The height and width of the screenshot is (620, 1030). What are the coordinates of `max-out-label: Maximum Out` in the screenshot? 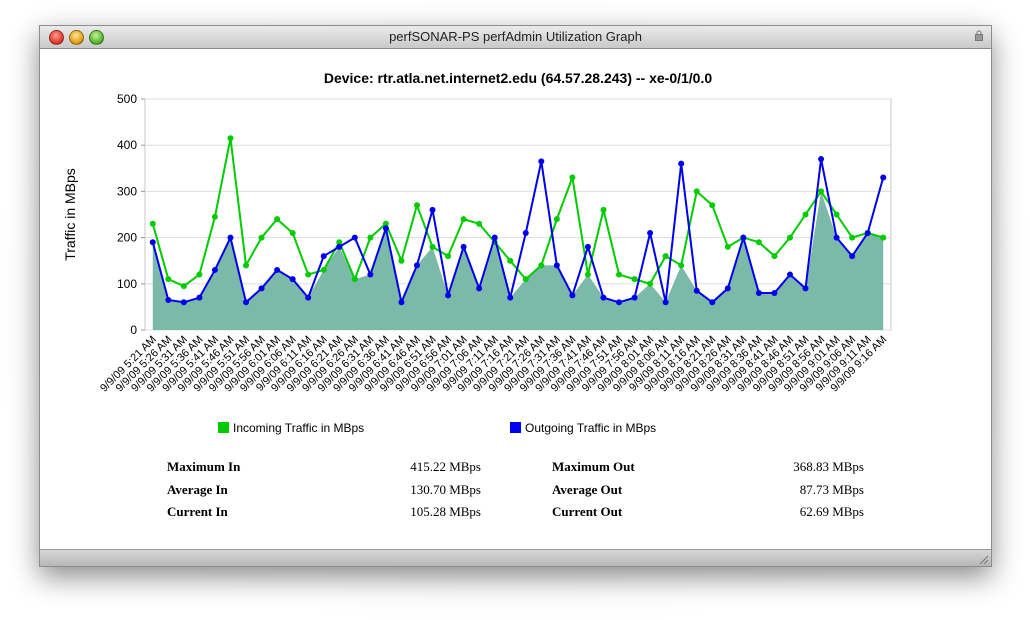 It's located at (593, 466).